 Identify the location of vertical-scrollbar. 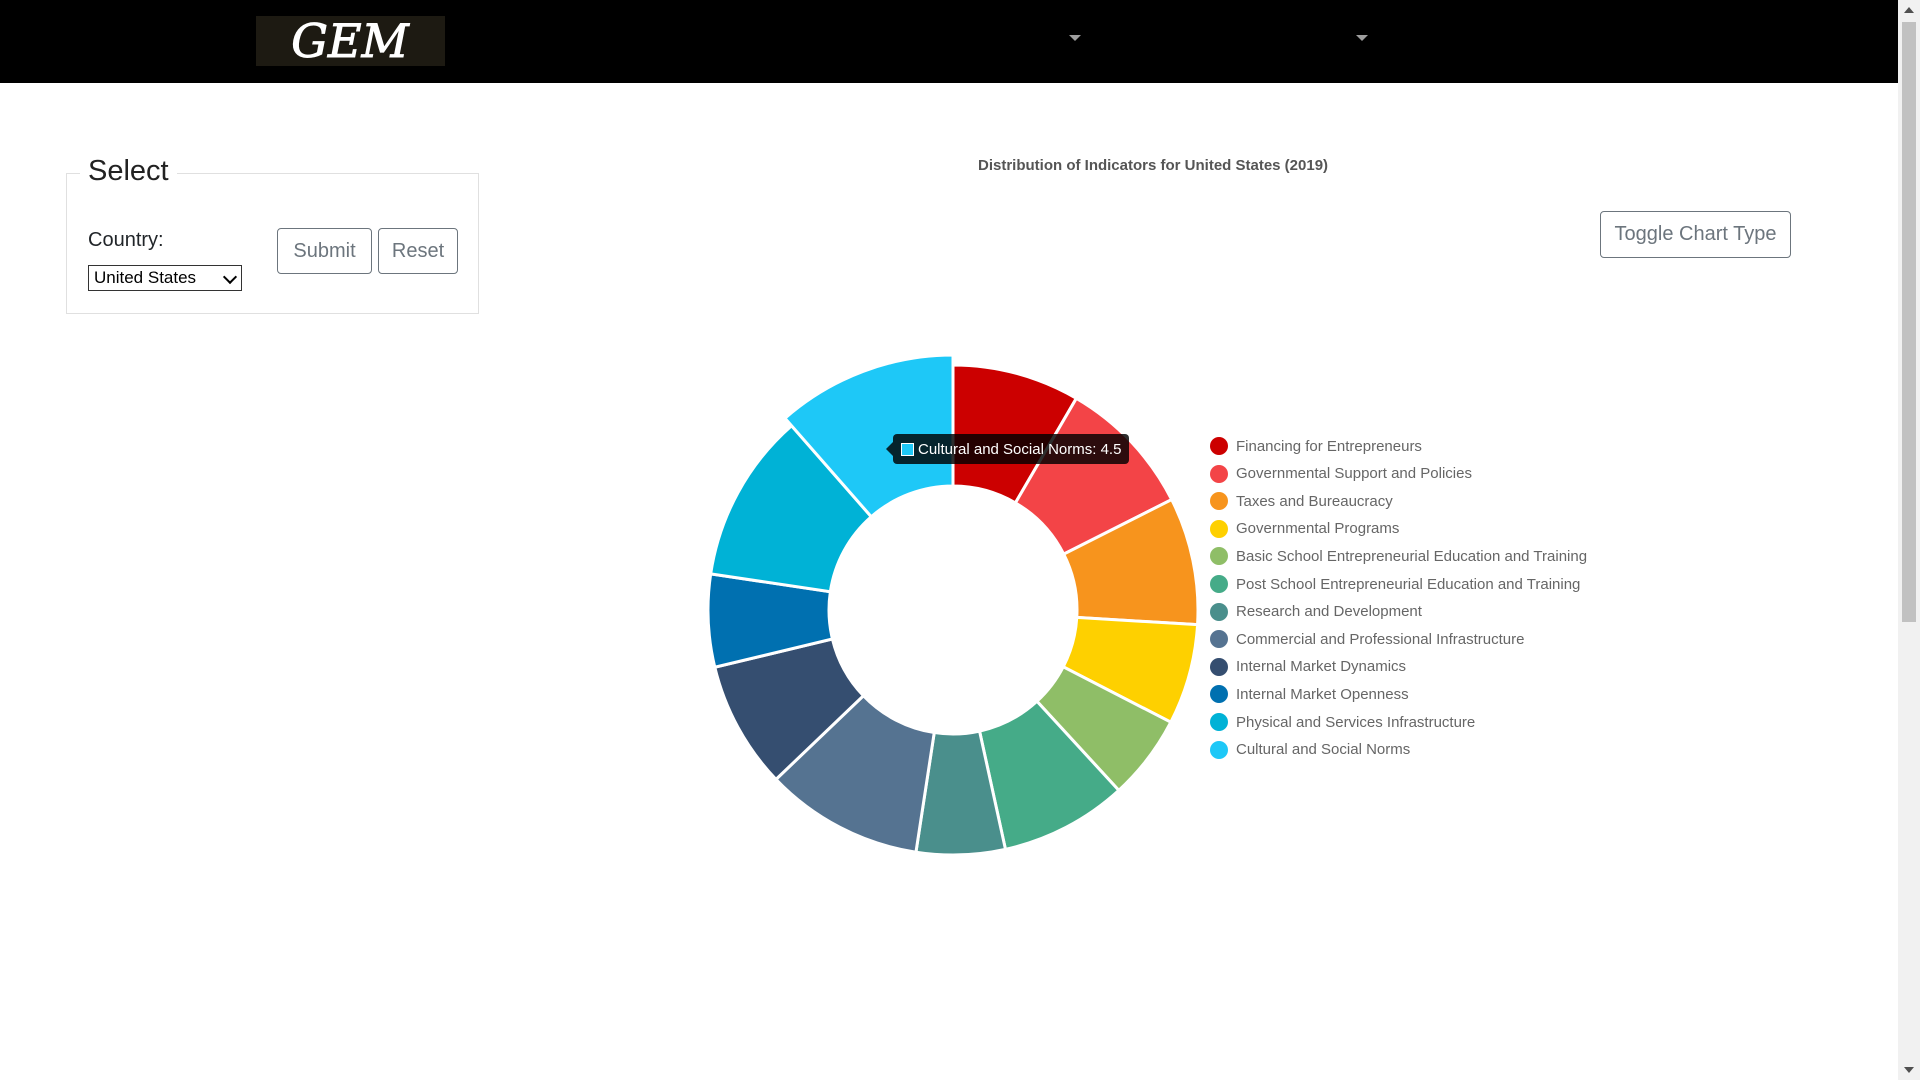
(1909, 540).